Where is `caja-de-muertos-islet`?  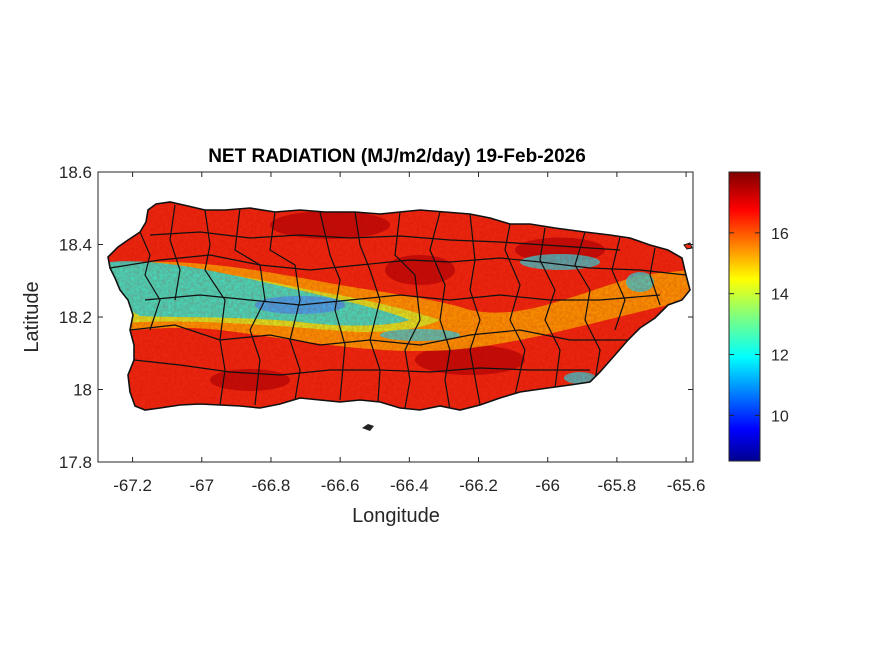
caja-de-muertos-islet is located at coordinates (368, 427).